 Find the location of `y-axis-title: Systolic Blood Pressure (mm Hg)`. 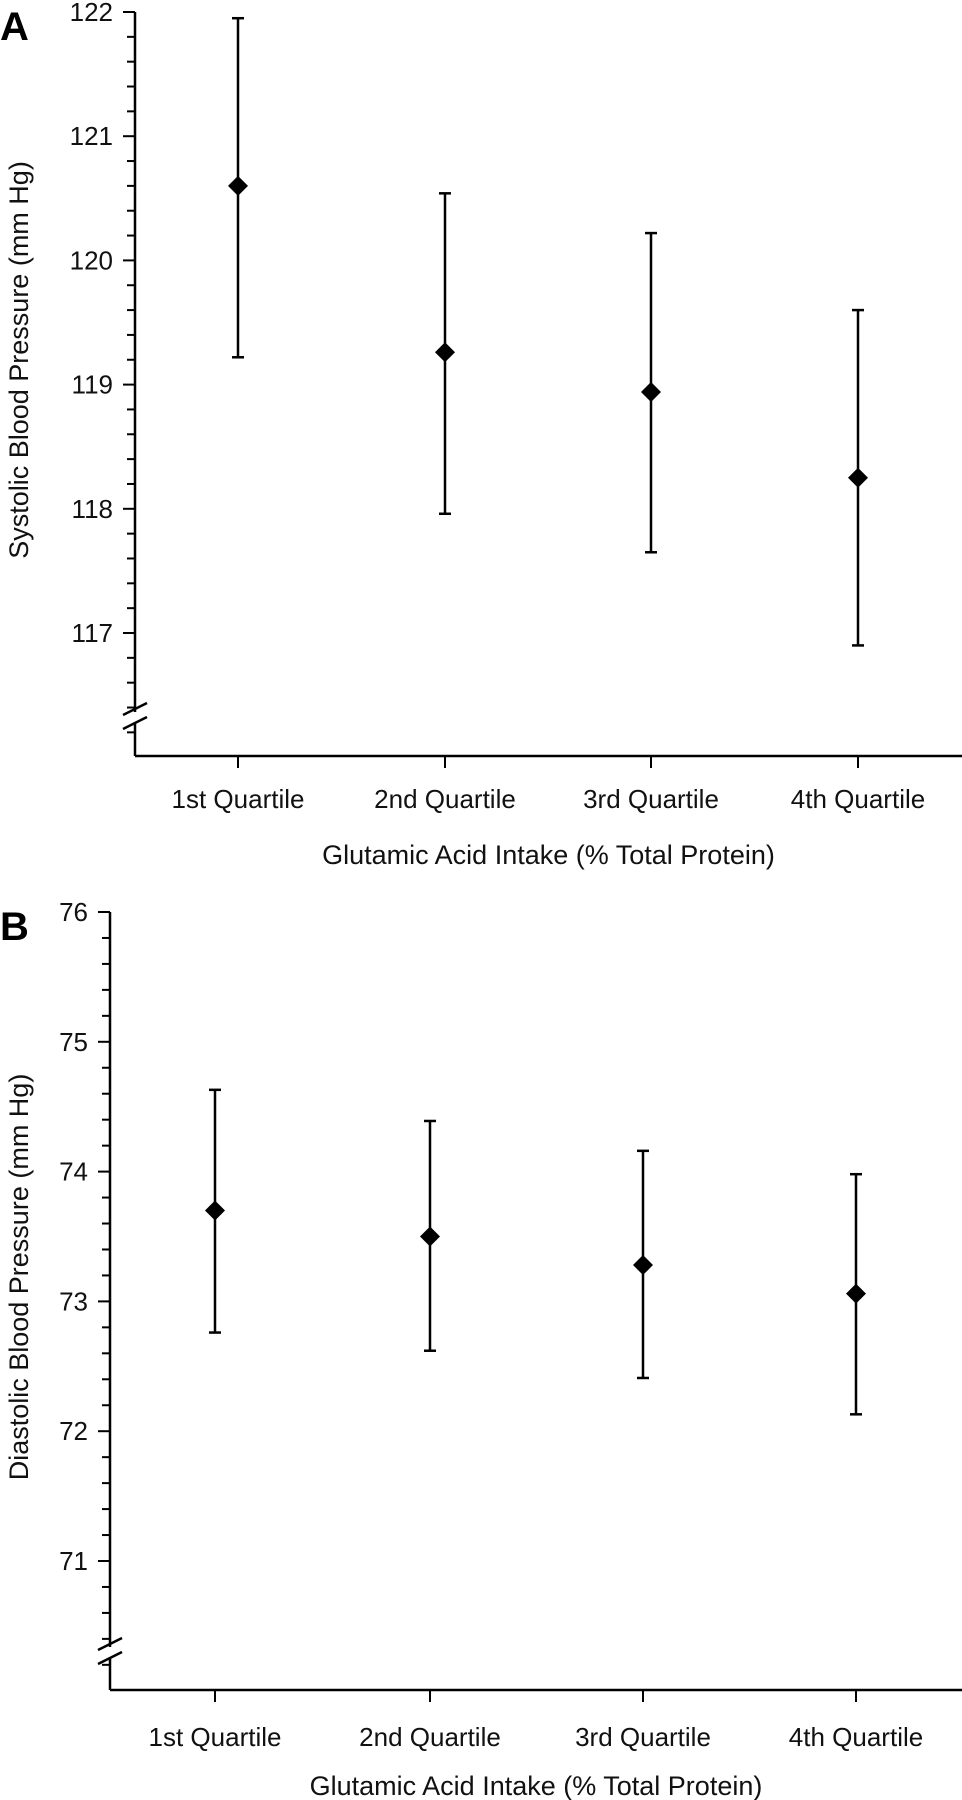

y-axis-title: Systolic Blood Pressure (mm Hg) is located at coordinates (19, 360).